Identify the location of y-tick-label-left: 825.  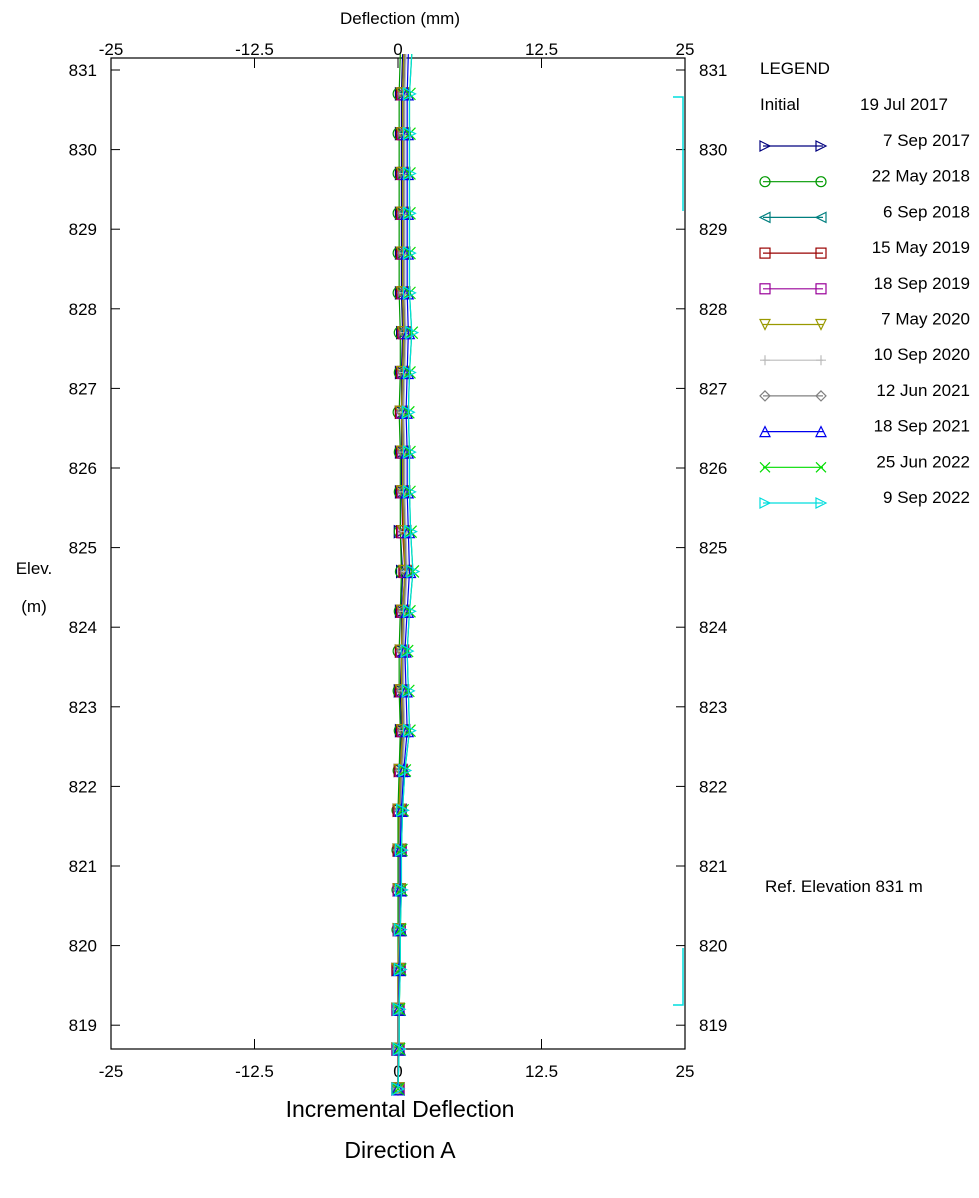
(83, 548).